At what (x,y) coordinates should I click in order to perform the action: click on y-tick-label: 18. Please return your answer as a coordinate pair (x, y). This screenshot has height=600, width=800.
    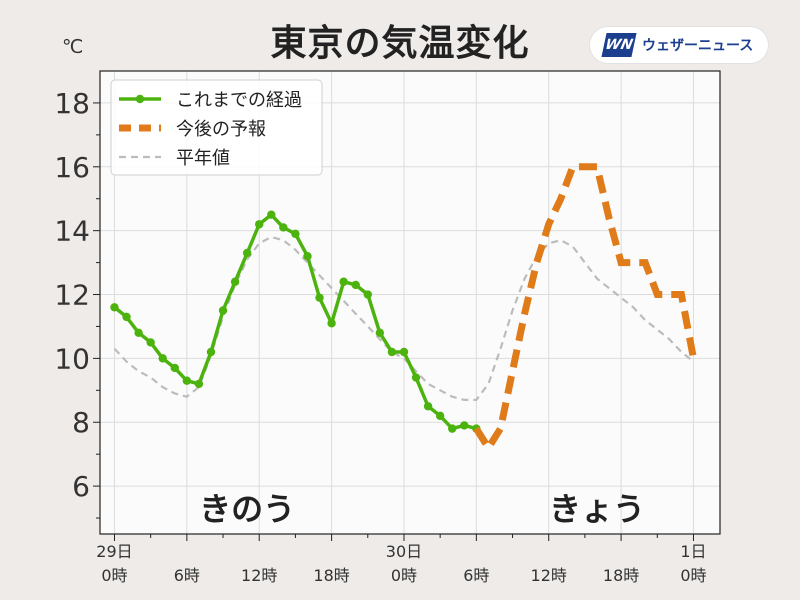
    Looking at the image, I should click on (72, 103).